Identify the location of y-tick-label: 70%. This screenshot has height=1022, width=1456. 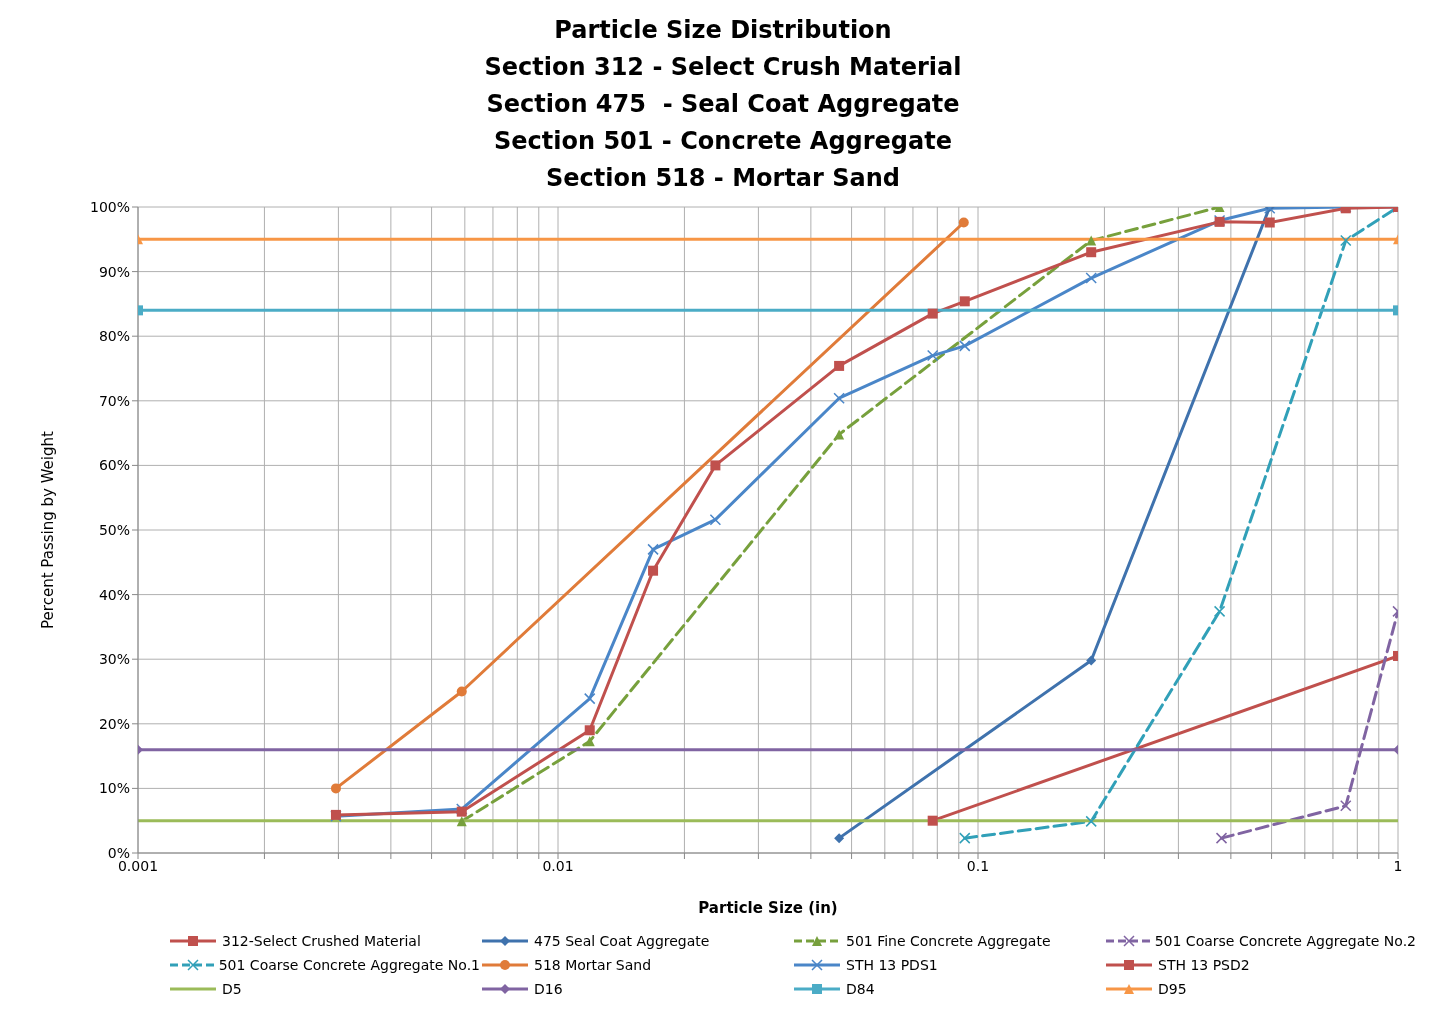
(114, 400).